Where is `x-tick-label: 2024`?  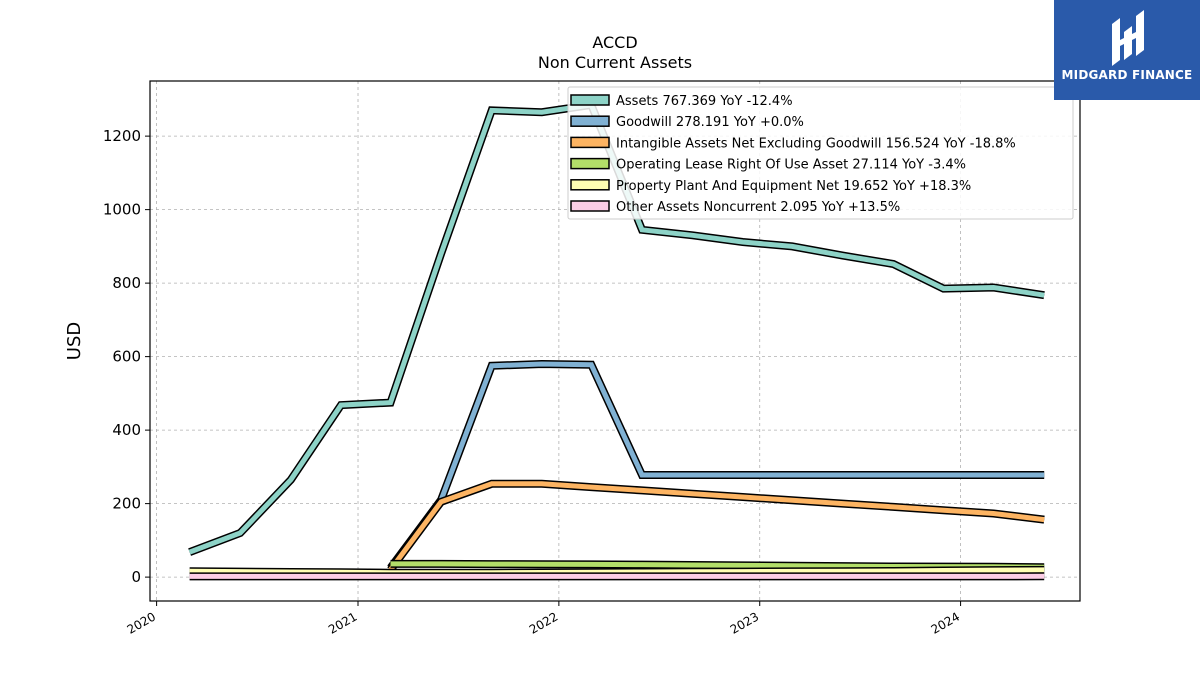 x-tick-label: 2024 is located at coordinates (945, 622).